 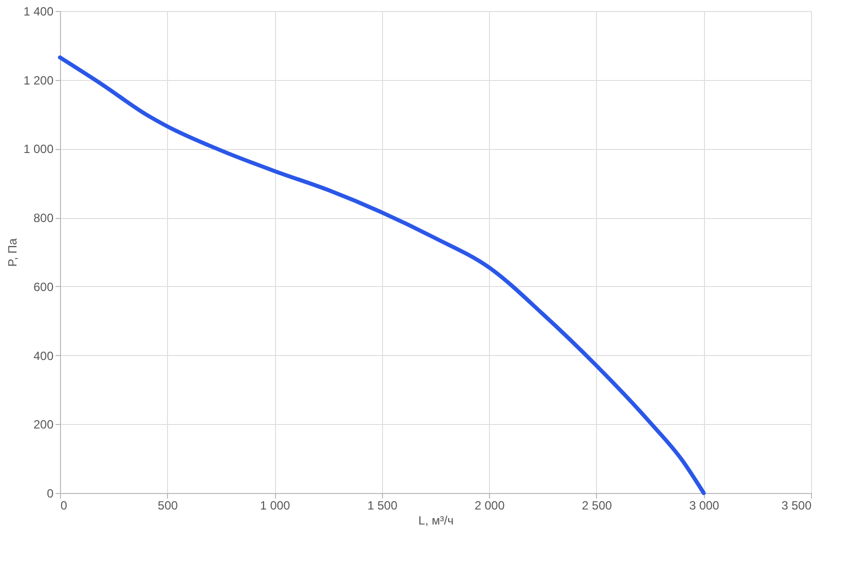 I want to click on x-tick-label: 500, so click(x=168, y=505).